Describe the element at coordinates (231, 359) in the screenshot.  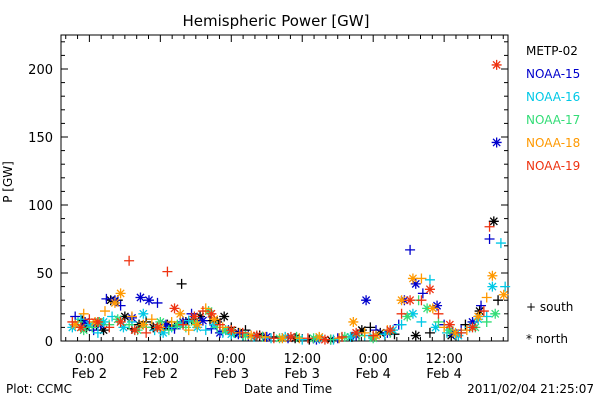
I see `x-tick-label-time: 0:00` at that location.